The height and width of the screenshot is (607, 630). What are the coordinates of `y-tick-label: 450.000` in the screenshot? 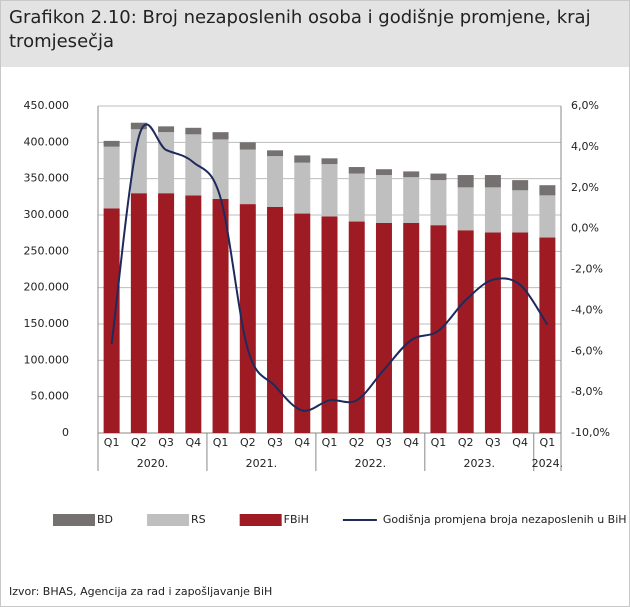 It's located at (47, 105).